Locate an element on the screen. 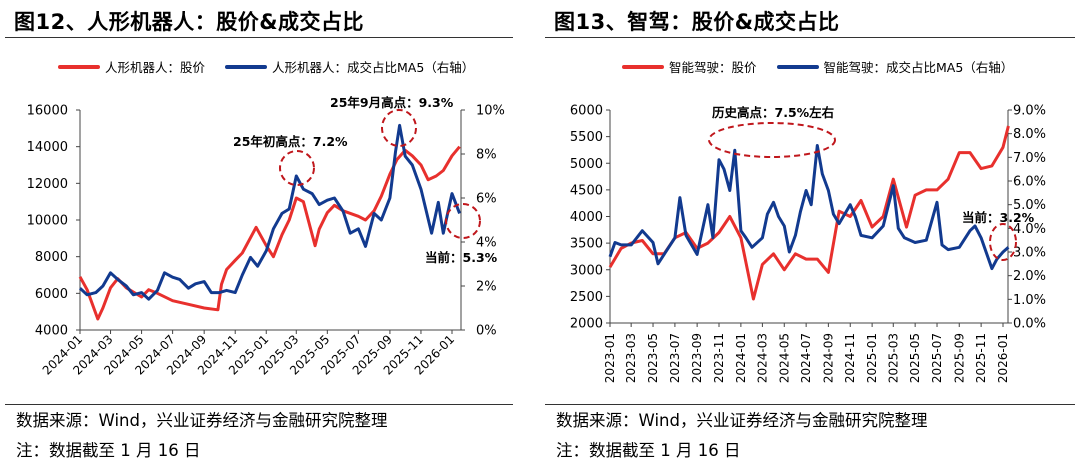 Image resolution: width=1080 pixels, height=465 pixels. y-tick-label-left: 3500 is located at coordinates (586, 244).